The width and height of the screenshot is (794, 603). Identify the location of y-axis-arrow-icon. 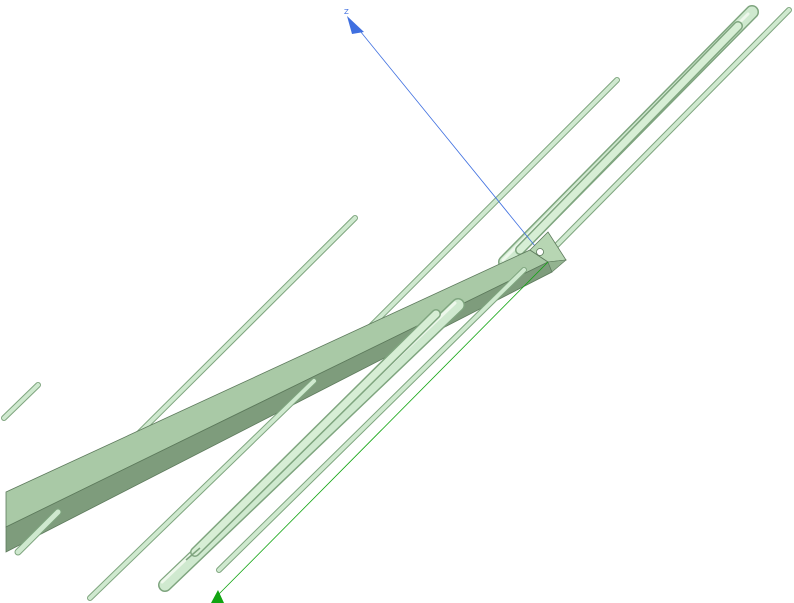
(217, 596).